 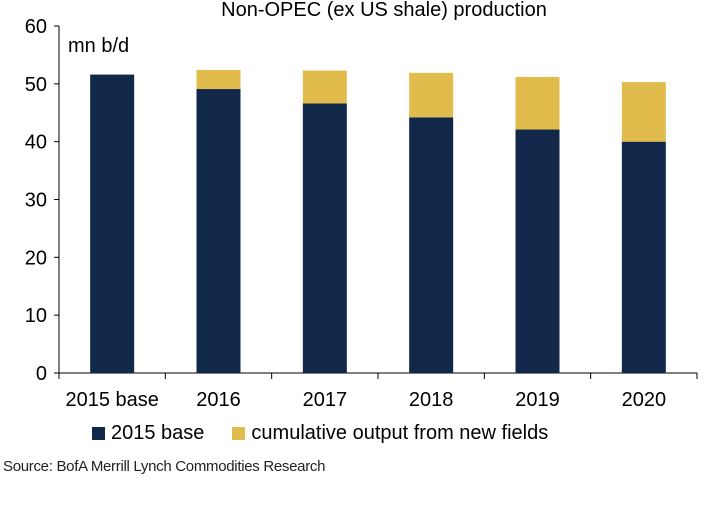 What do you see at coordinates (218, 231) in the screenshot?
I see `bar-base-2016` at bounding box center [218, 231].